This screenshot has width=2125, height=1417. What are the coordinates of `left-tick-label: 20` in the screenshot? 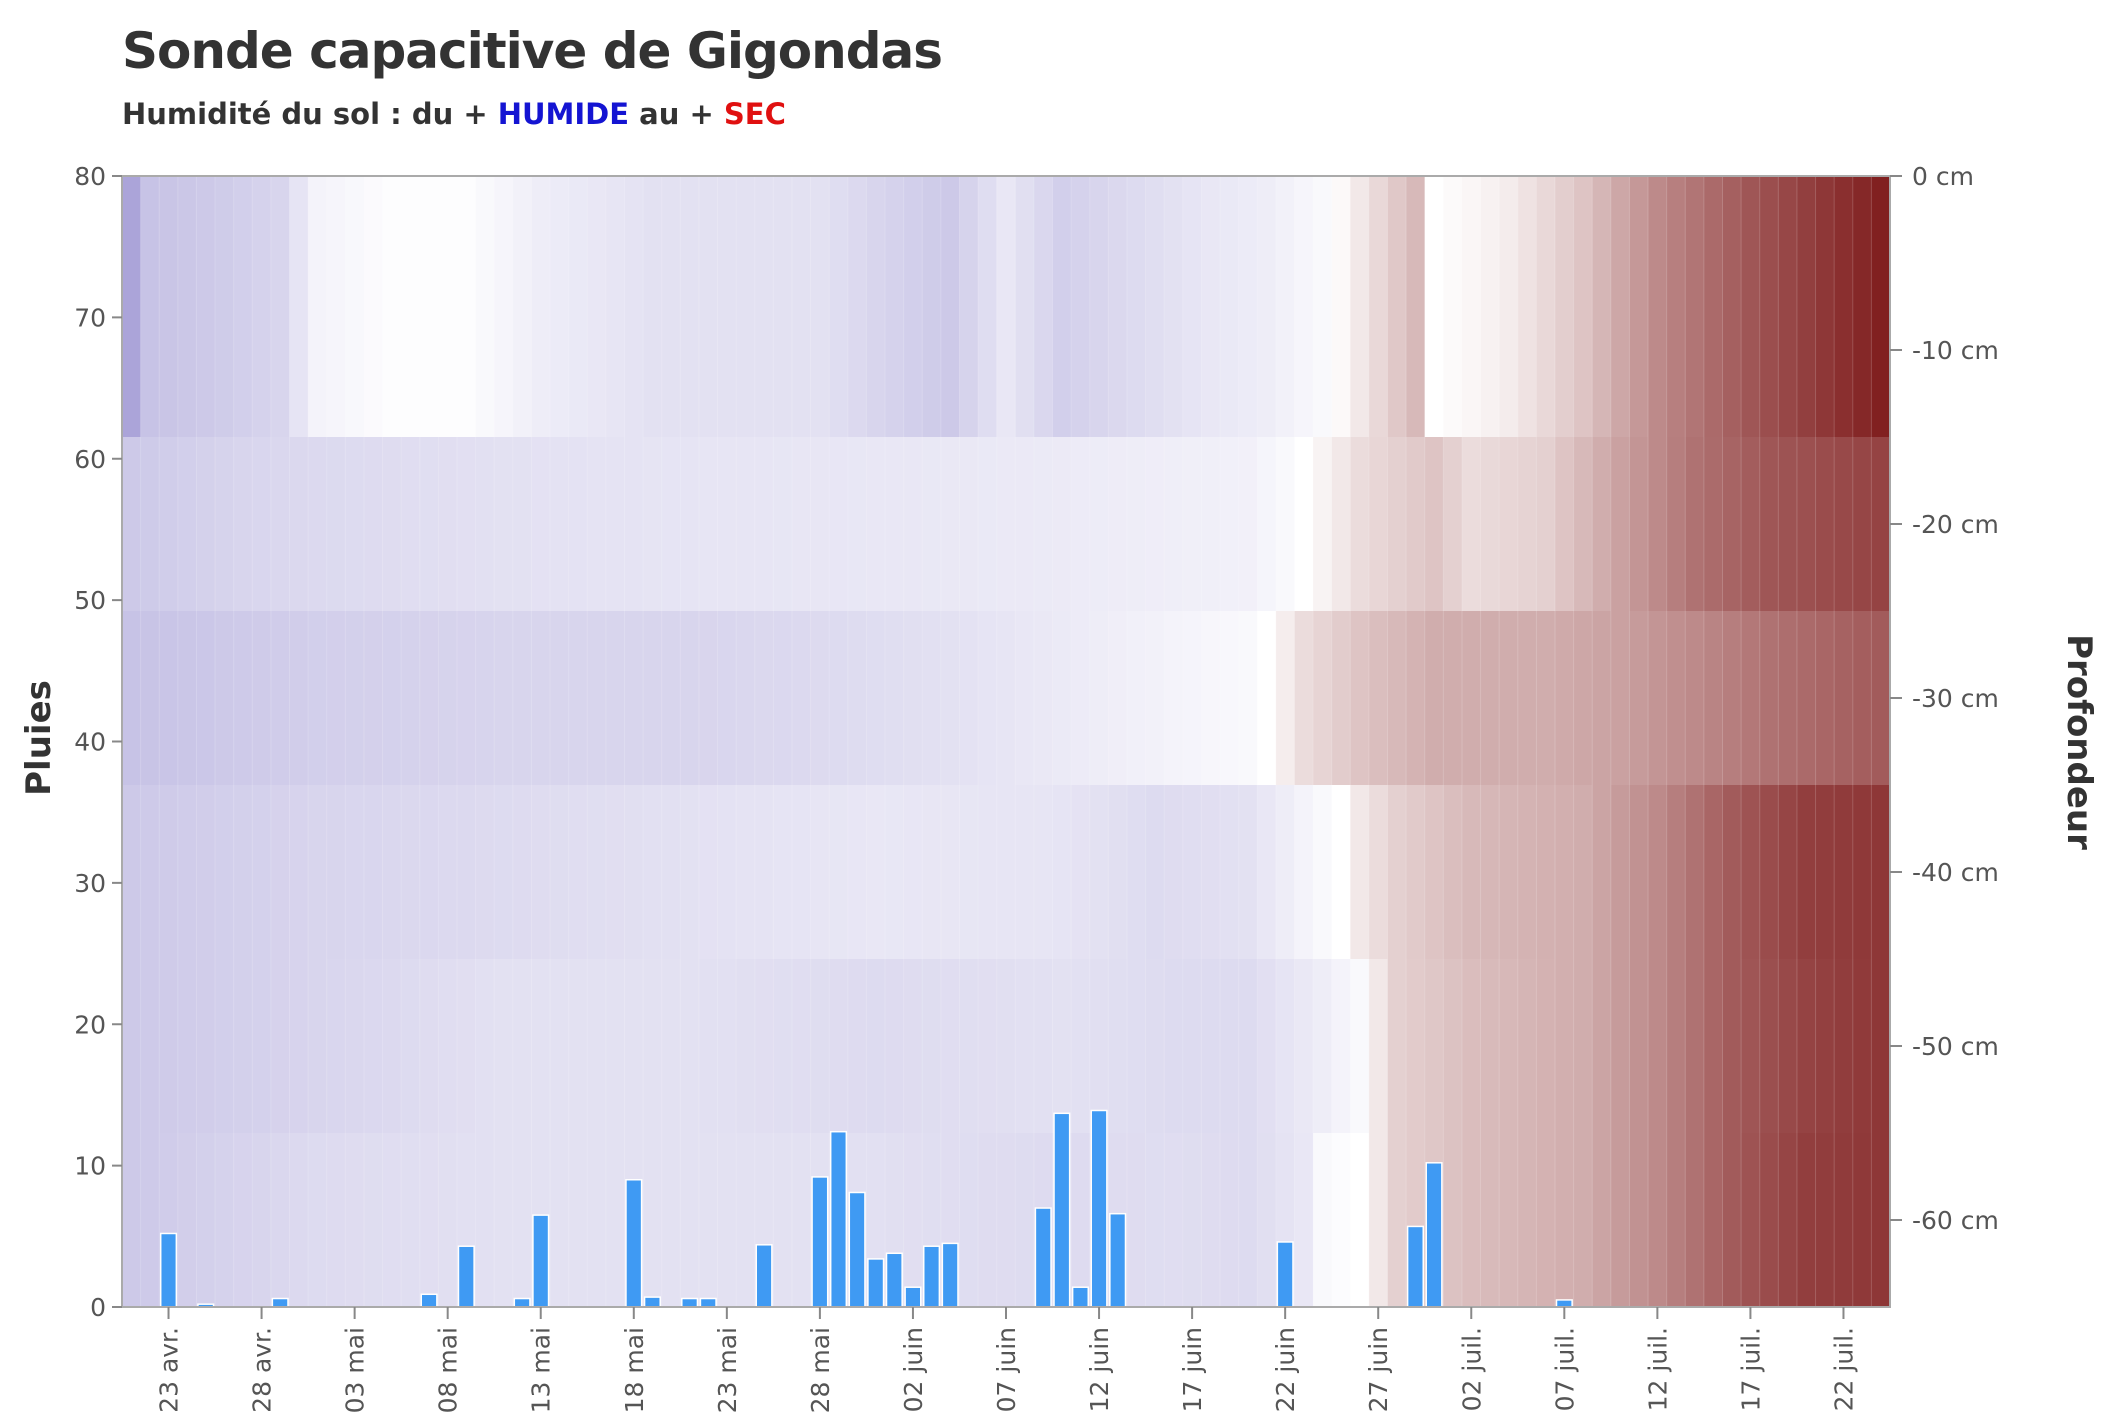 It's located at (90, 1024).